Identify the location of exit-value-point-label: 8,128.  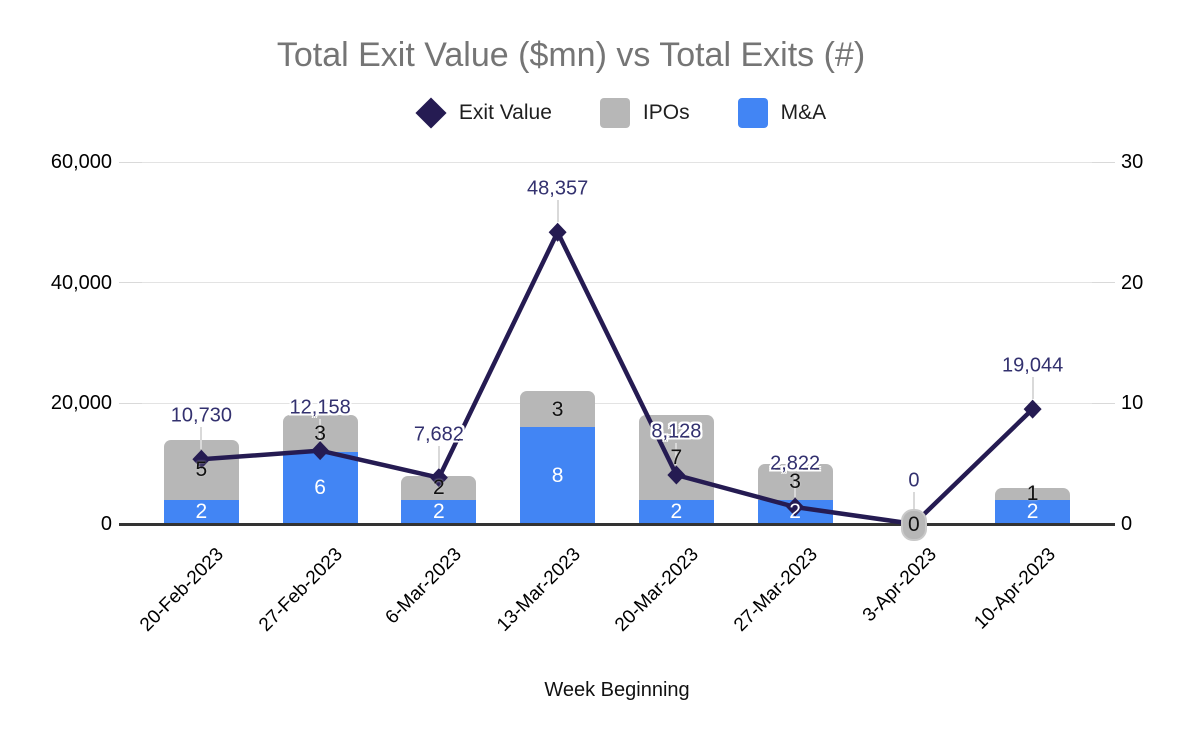
(676, 431).